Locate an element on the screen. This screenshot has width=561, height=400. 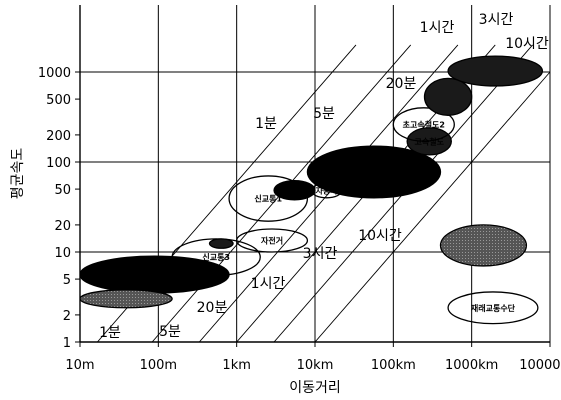
region-label: 자전거 is located at coordinates (272, 241).